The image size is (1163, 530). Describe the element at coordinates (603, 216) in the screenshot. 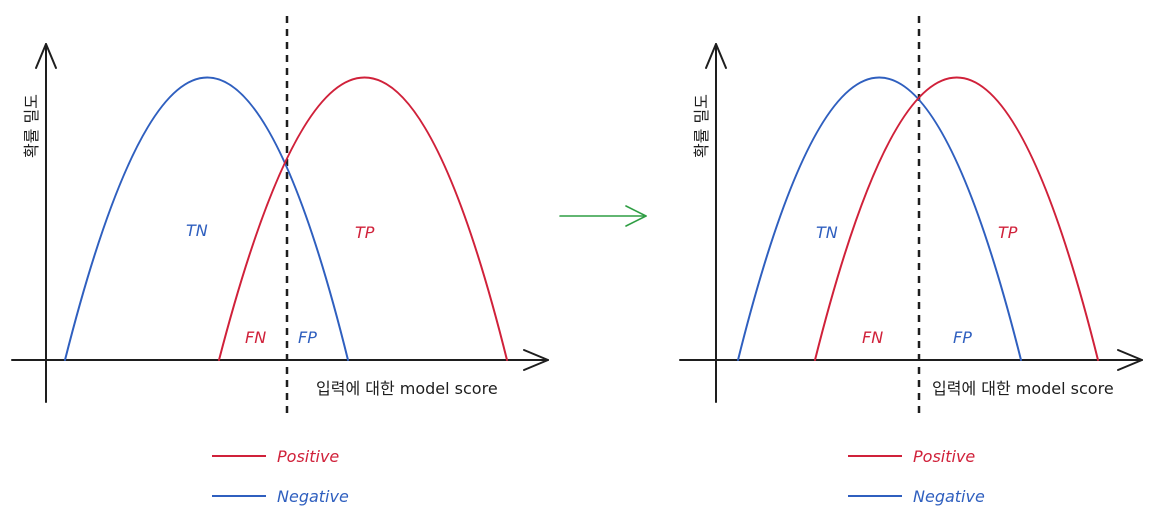

I see `right-arrow-icon` at that location.